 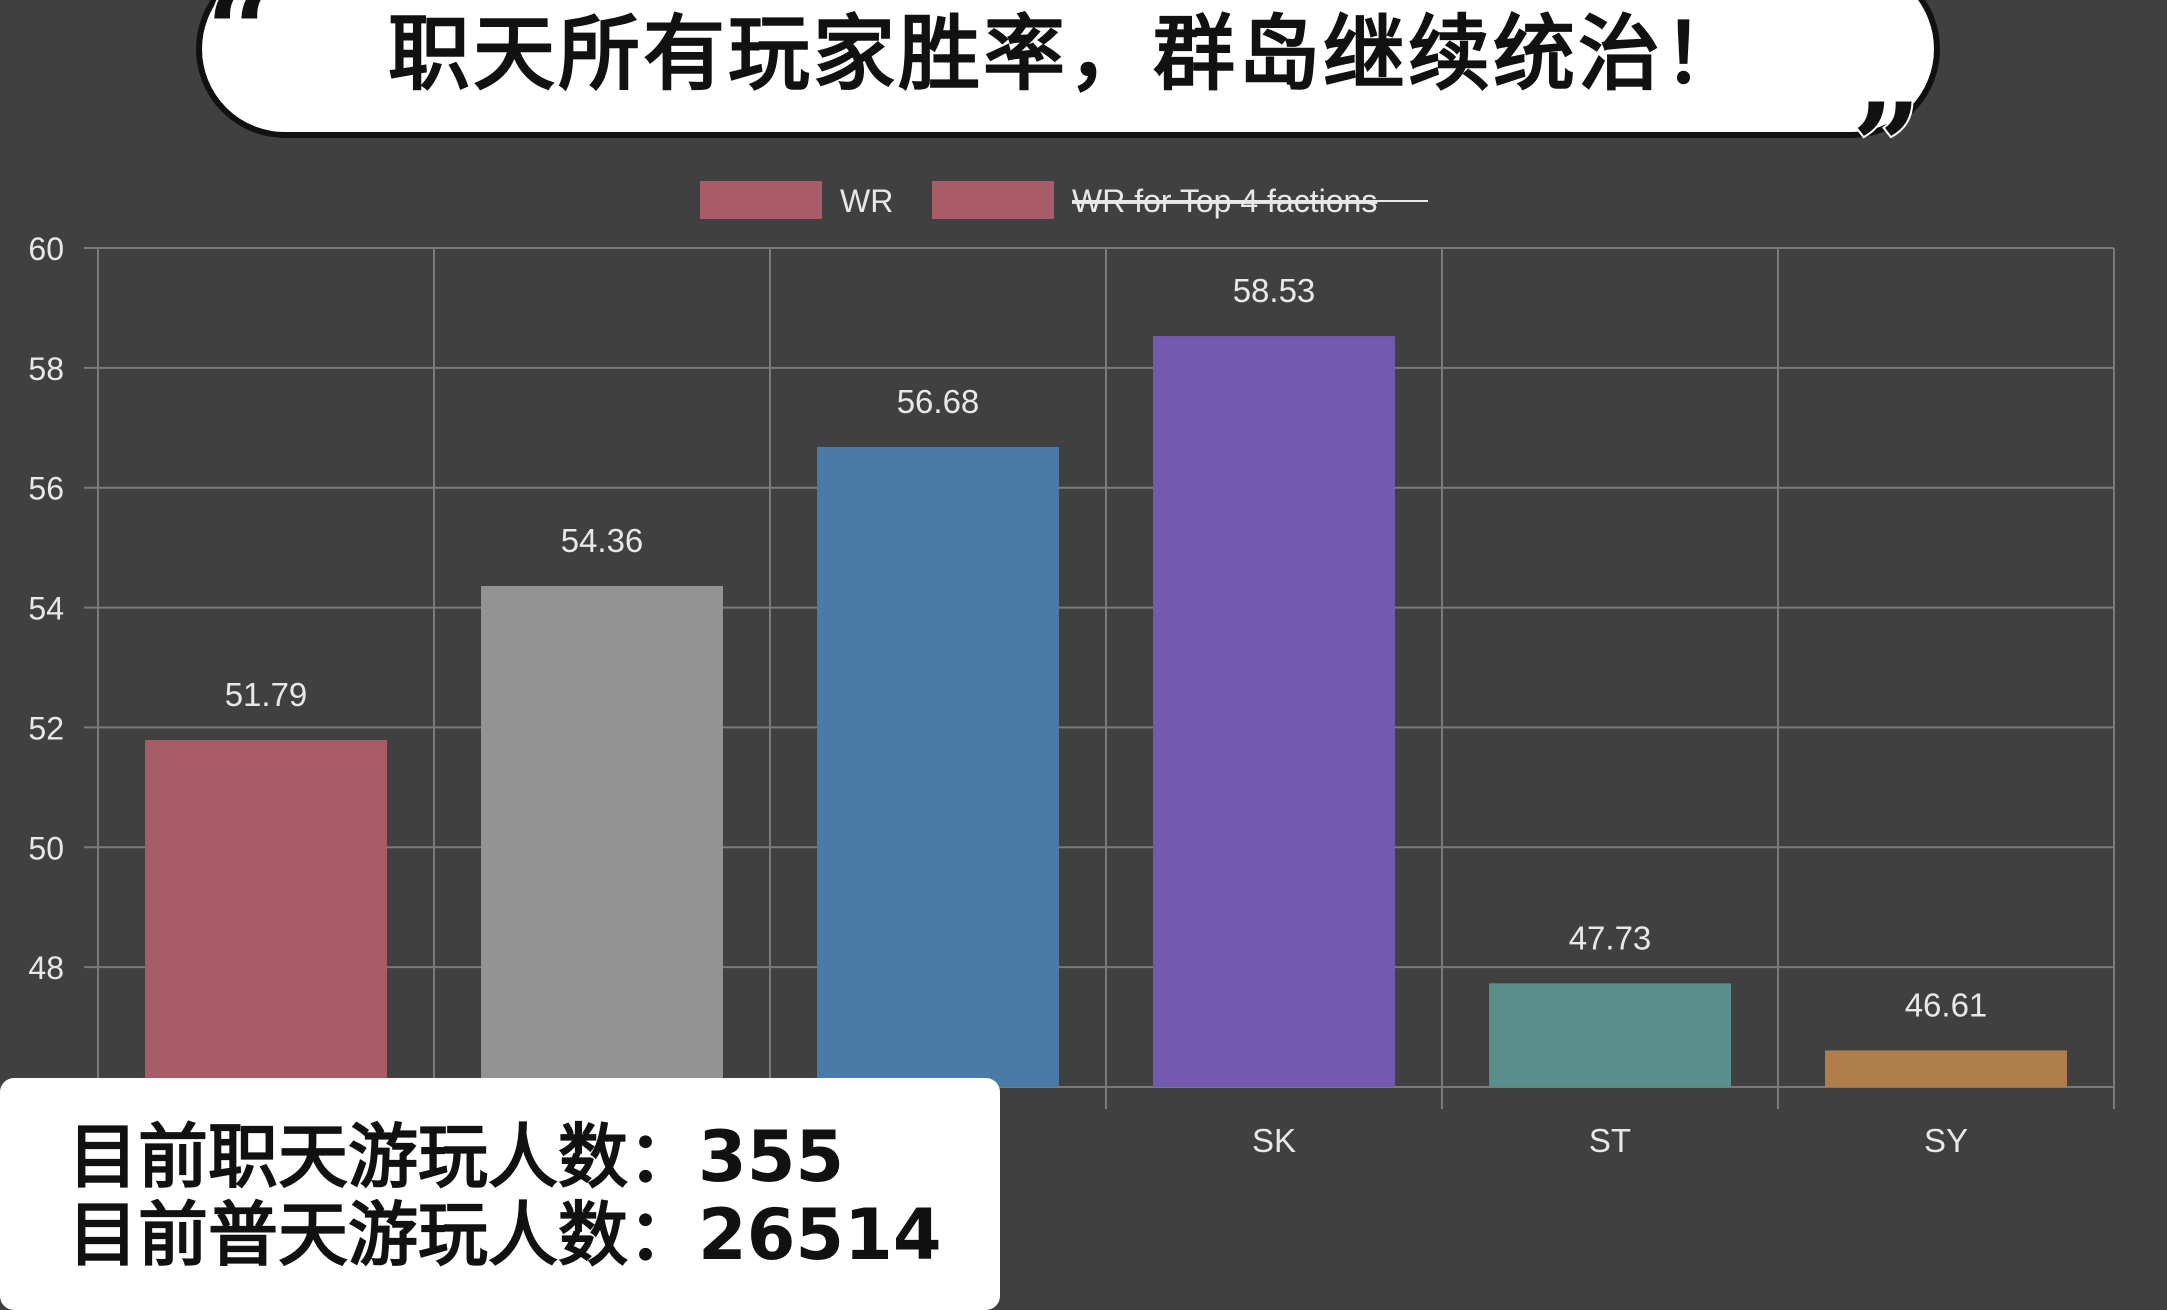 What do you see at coordinates (1946, 1140) in the screenshot?
I see `x-tick-label: SY` at bounding box center [1946, 1140].